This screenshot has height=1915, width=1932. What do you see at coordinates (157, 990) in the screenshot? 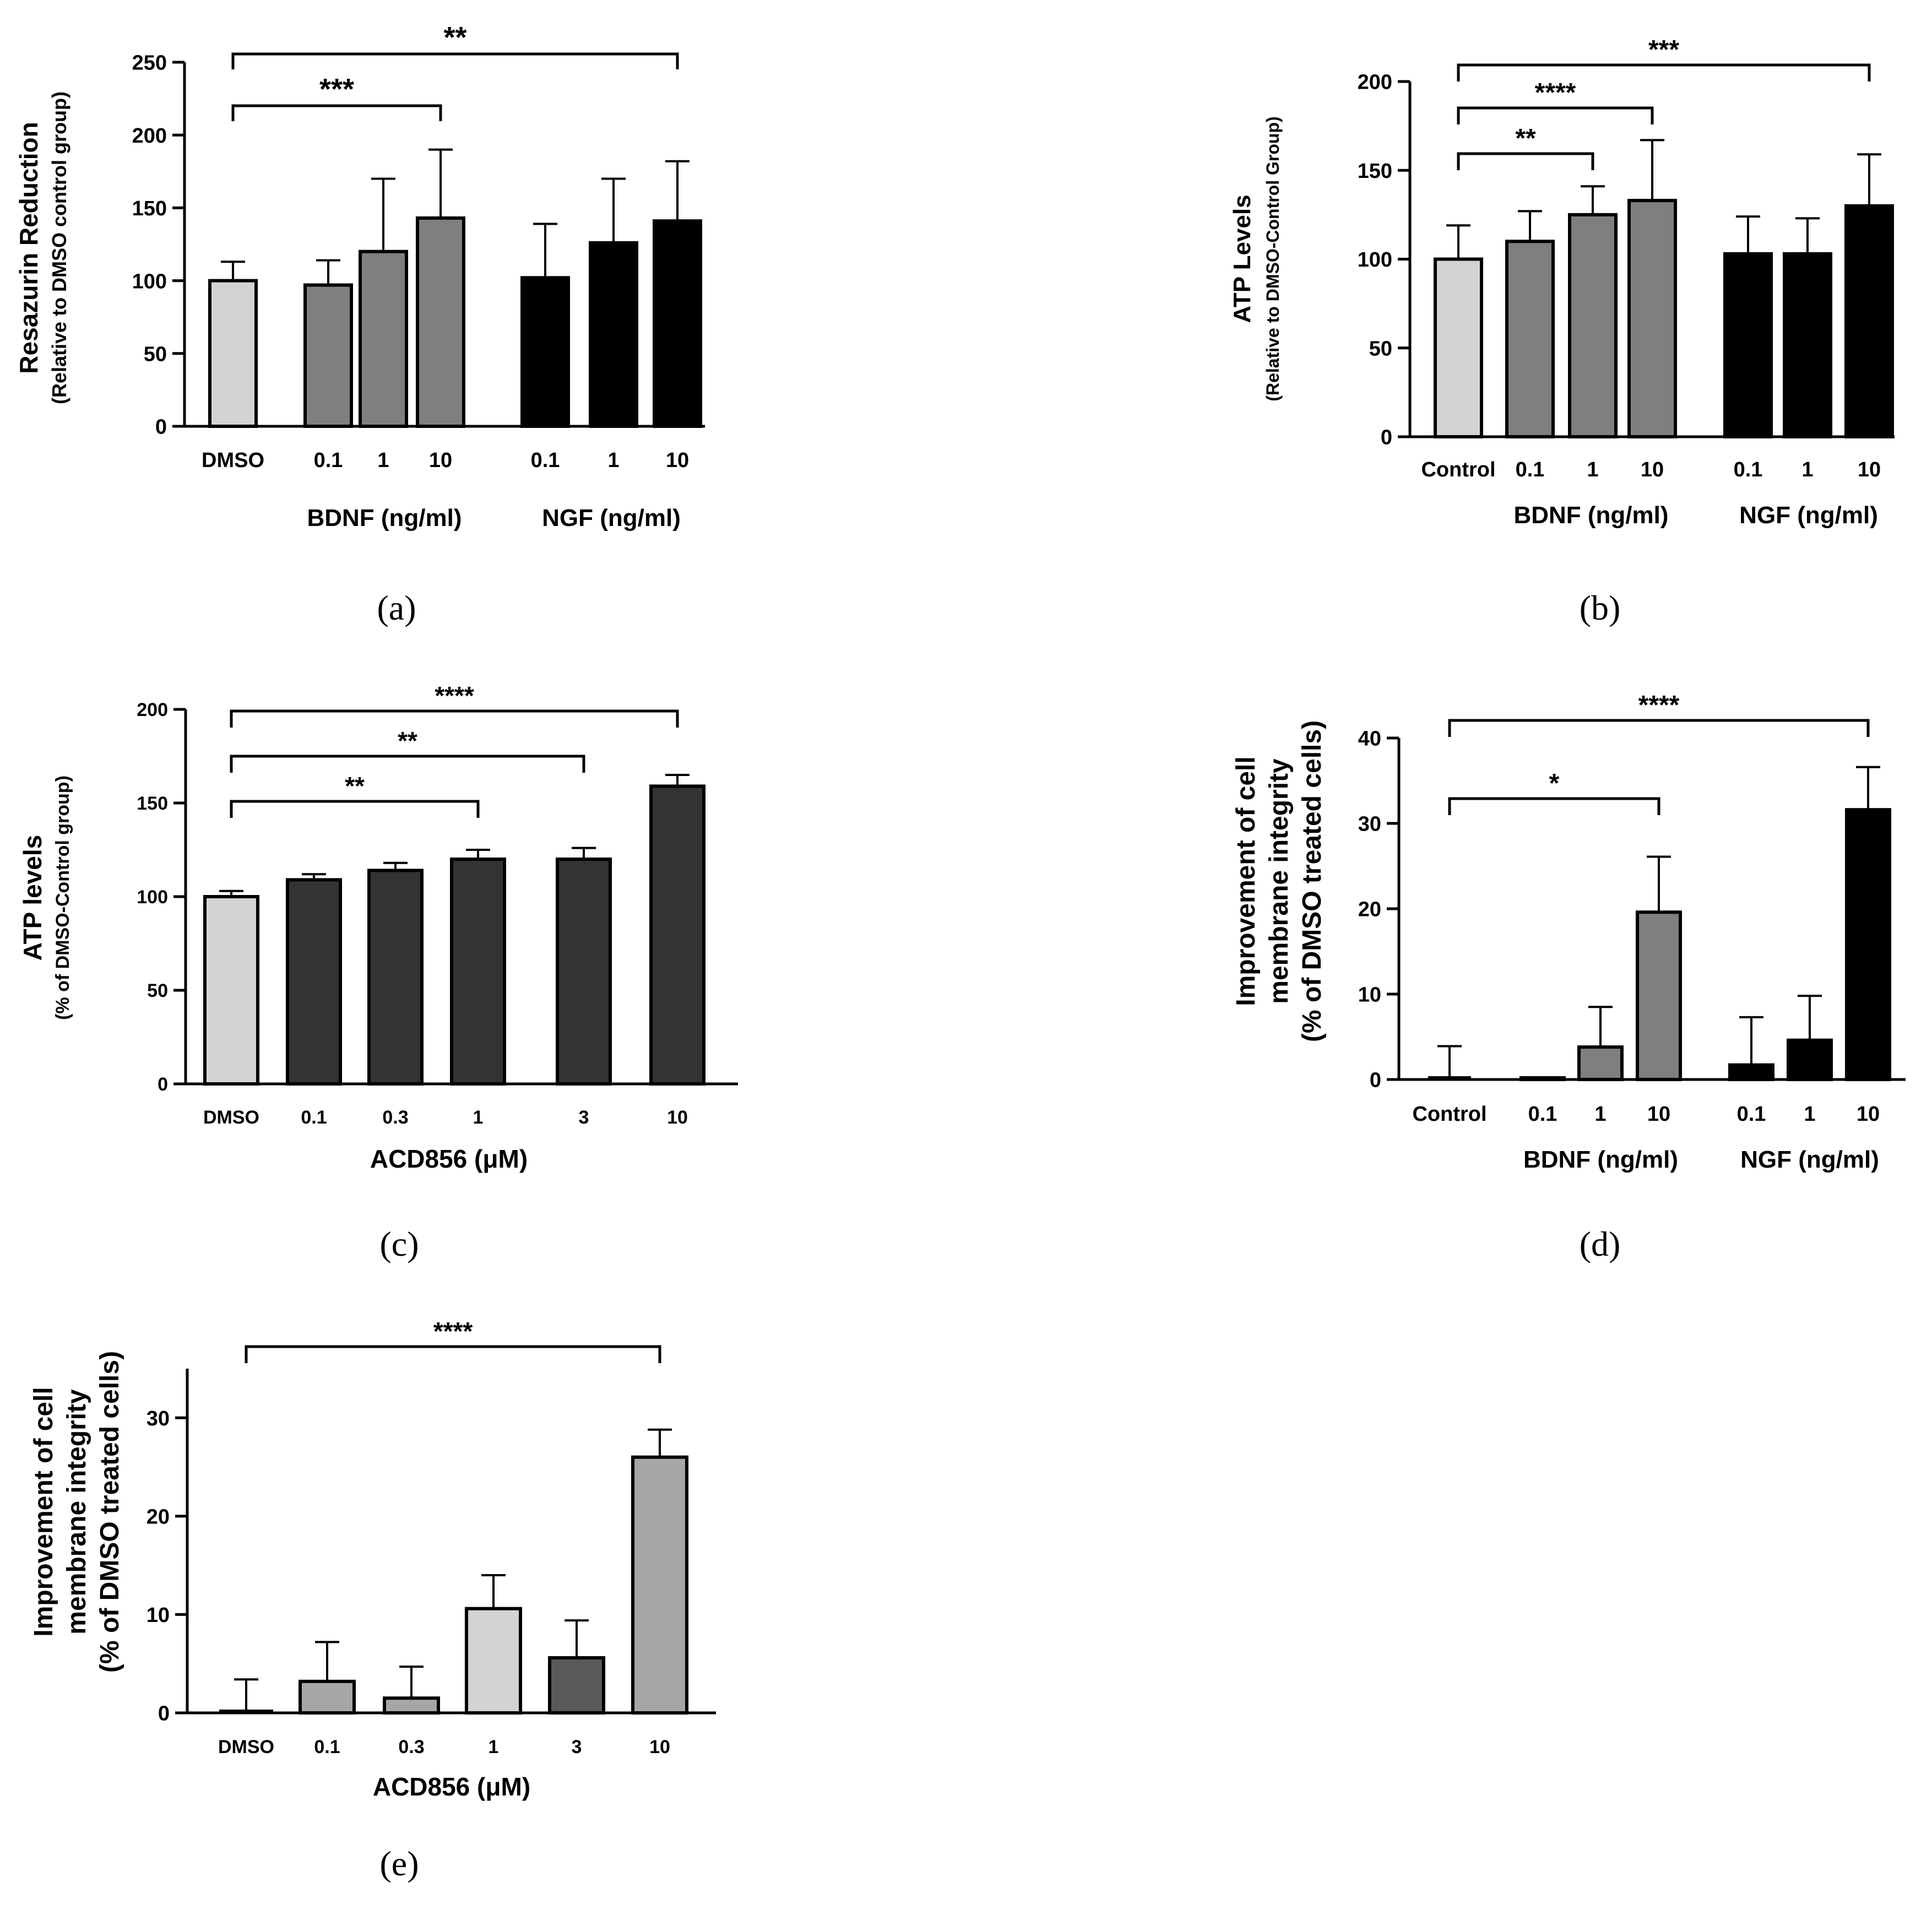
I see `y-tick-label: 50` at bounding box center [157, 990].